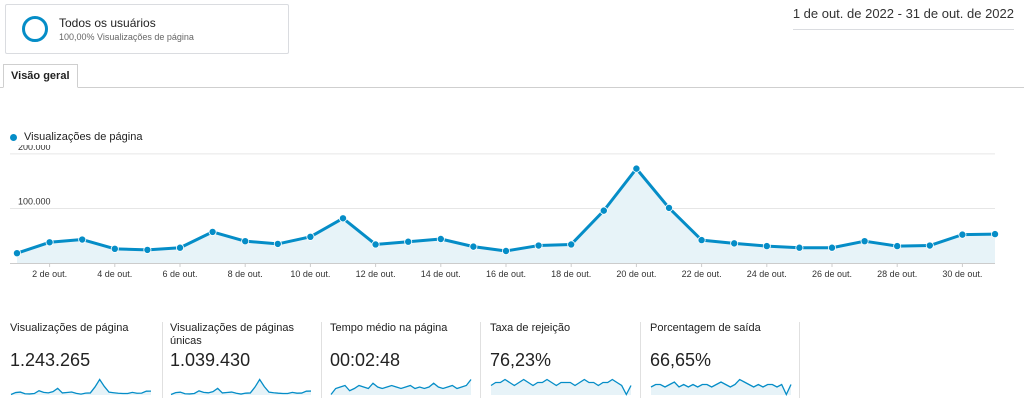  What do you see at coordinates (13, 137) in the screenshot?
I see `legend-dot-icon` at bounding box center [13, 137].